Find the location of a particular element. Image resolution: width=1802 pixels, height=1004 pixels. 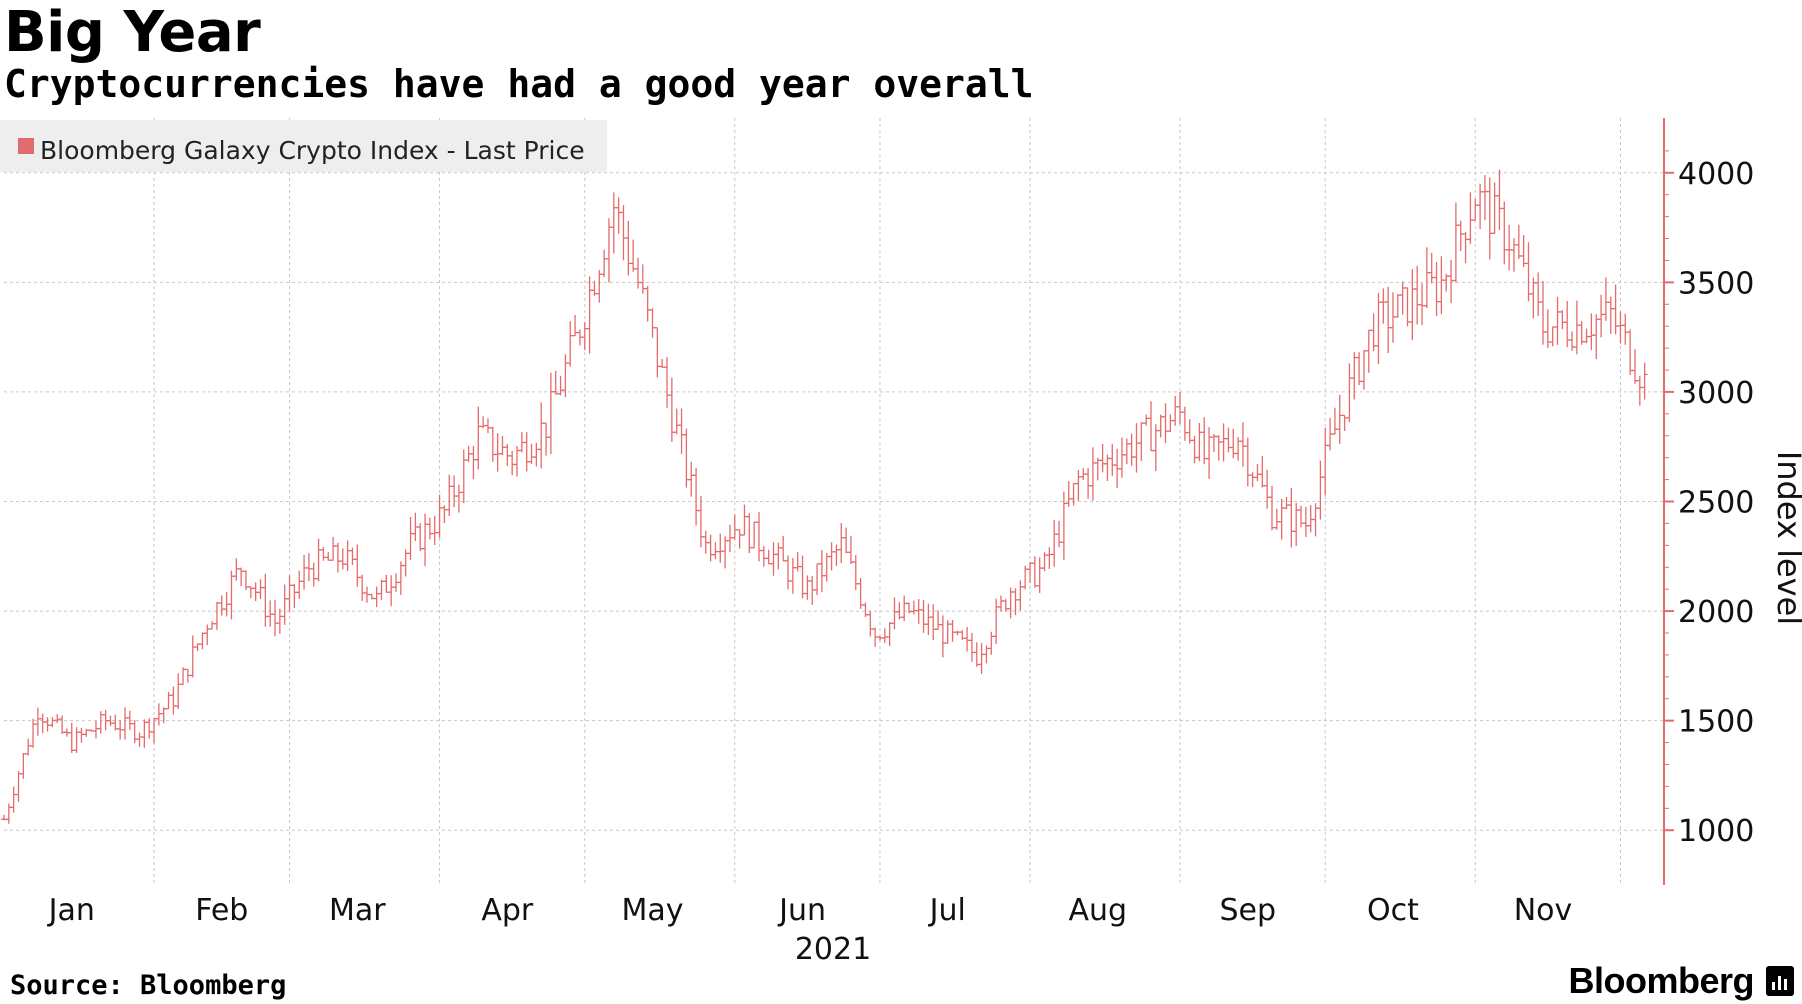

x-tick-label: May is located at coordinates (652, 910).